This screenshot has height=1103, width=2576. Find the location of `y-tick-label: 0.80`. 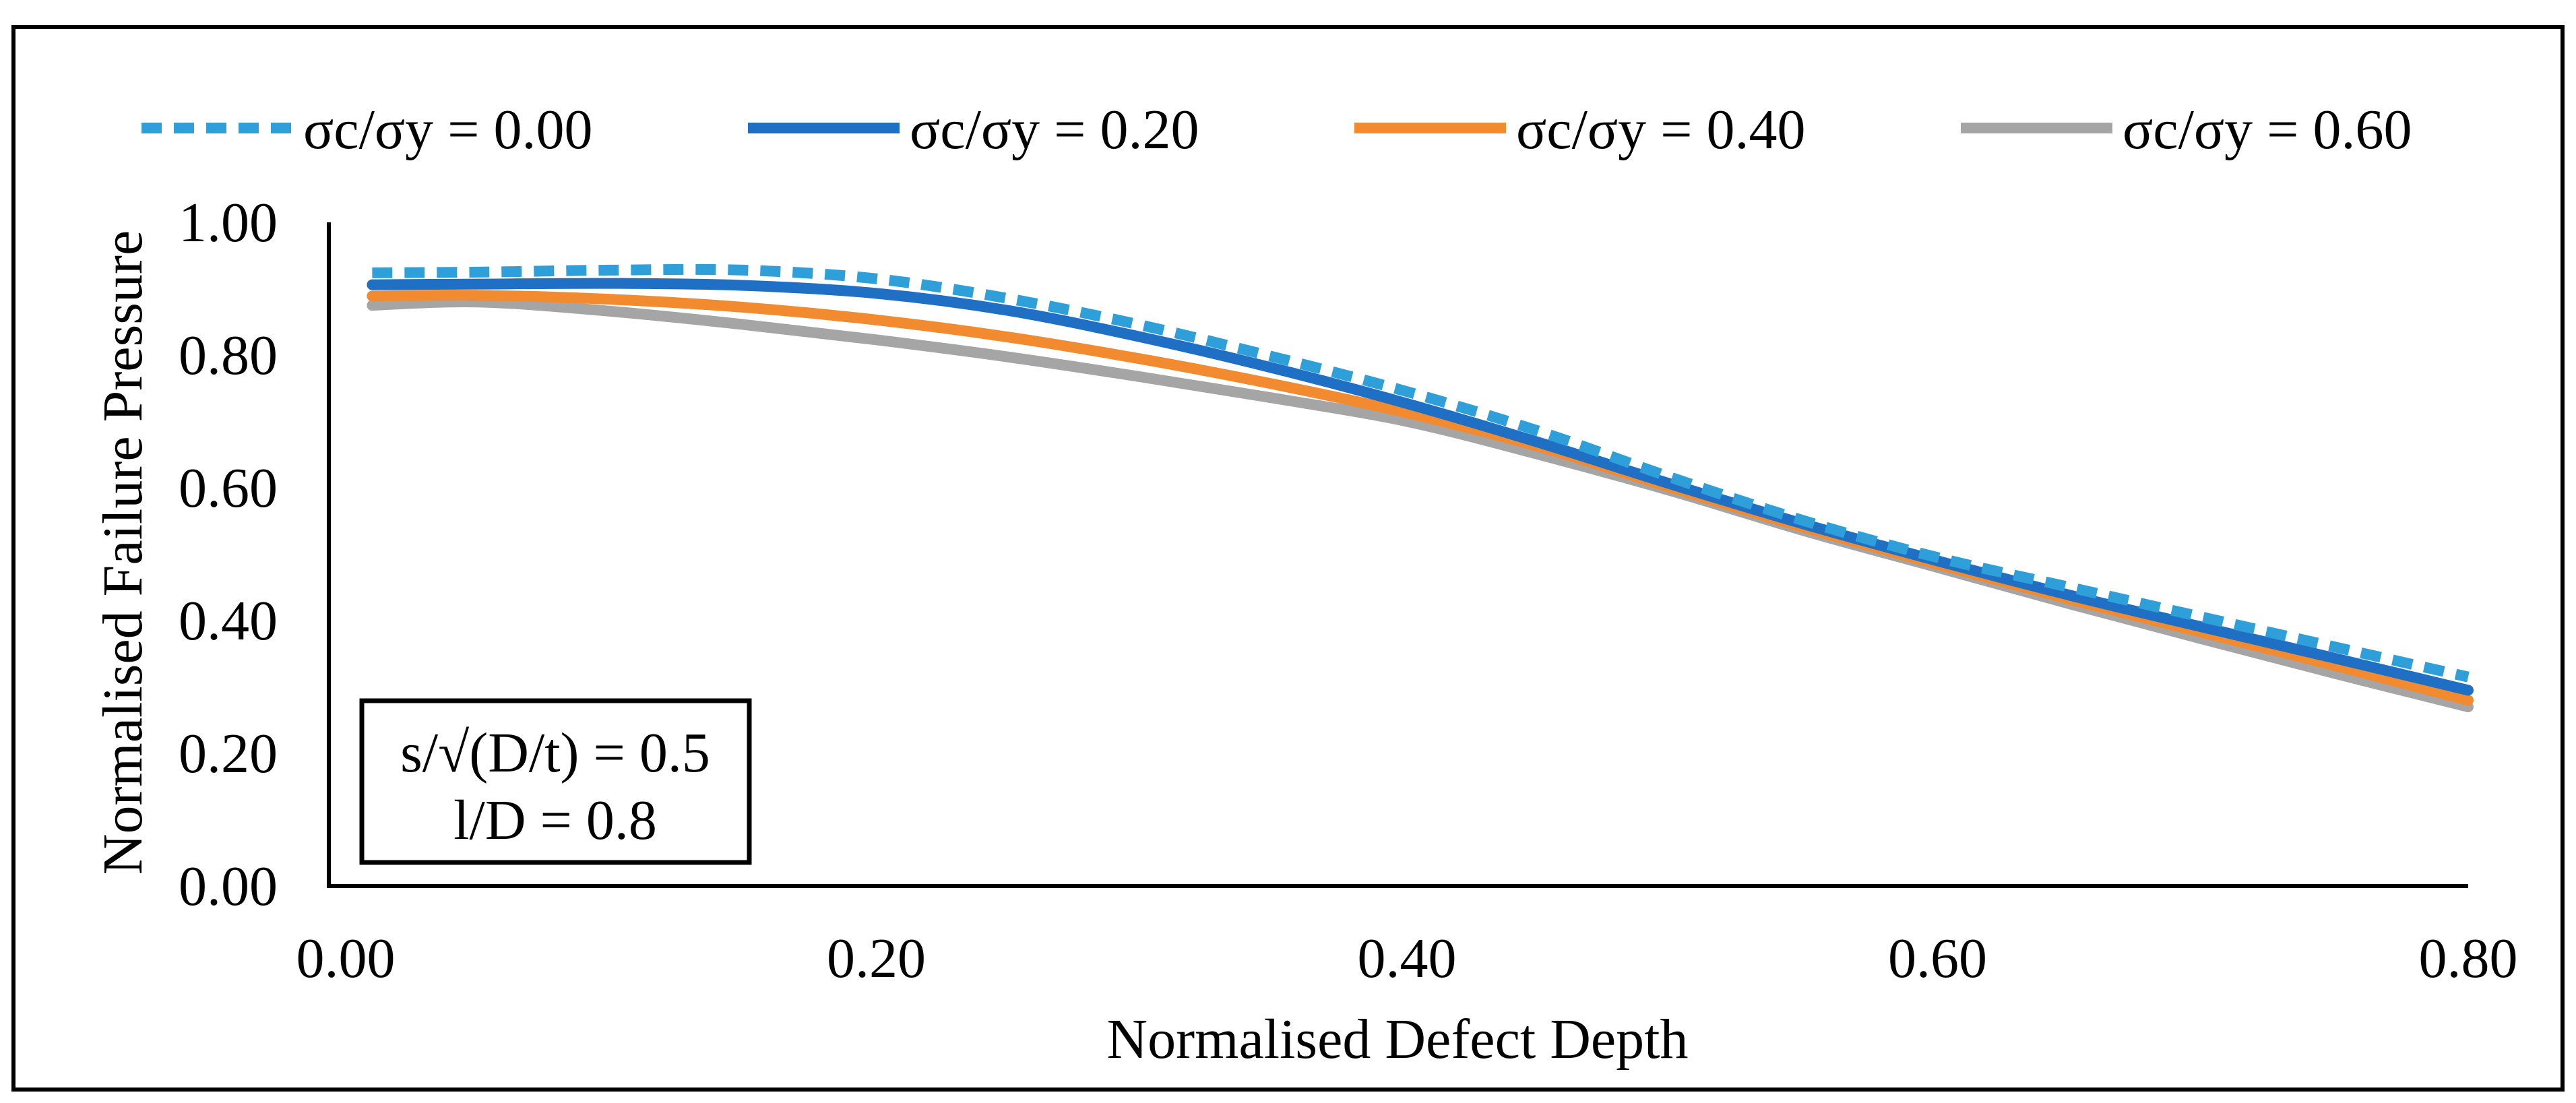

y-tick-label: 0.80 is located at coordinates (228, 355).